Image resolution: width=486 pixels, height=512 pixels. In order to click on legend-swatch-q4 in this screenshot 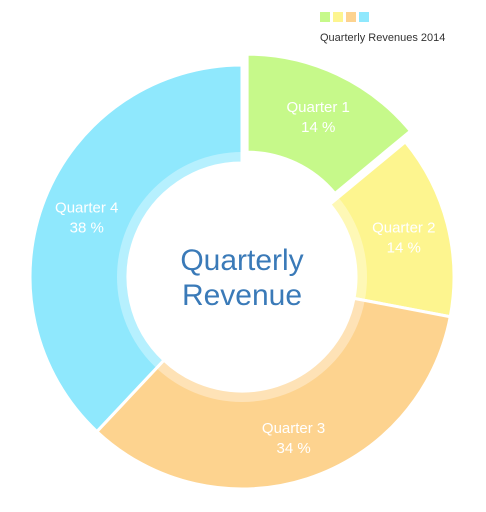, I will do `click(364, 17)`.